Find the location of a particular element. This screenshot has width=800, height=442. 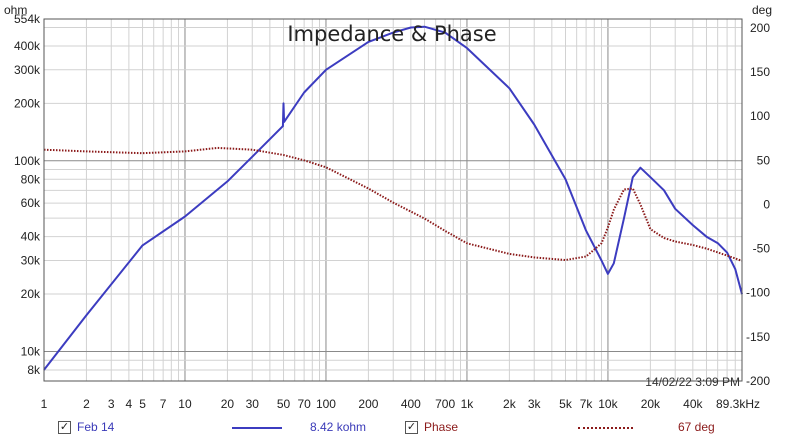

y-left-tick-label: 10k is located at coordinates (31, 351).